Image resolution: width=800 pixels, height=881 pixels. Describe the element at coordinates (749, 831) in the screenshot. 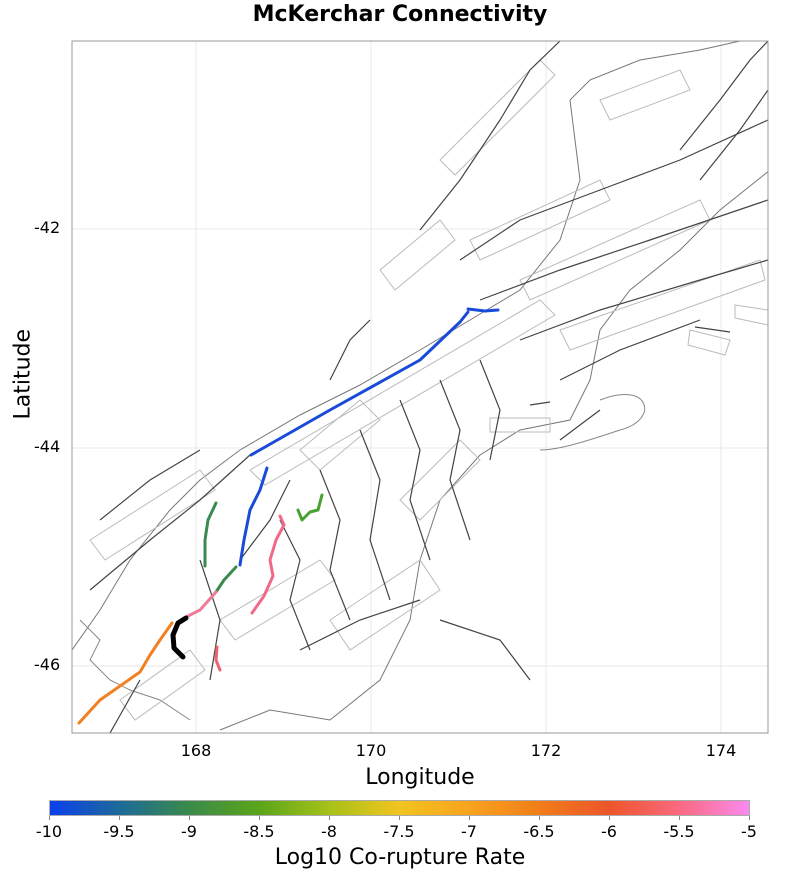

I see `colorbar-tick: -5` at that location.